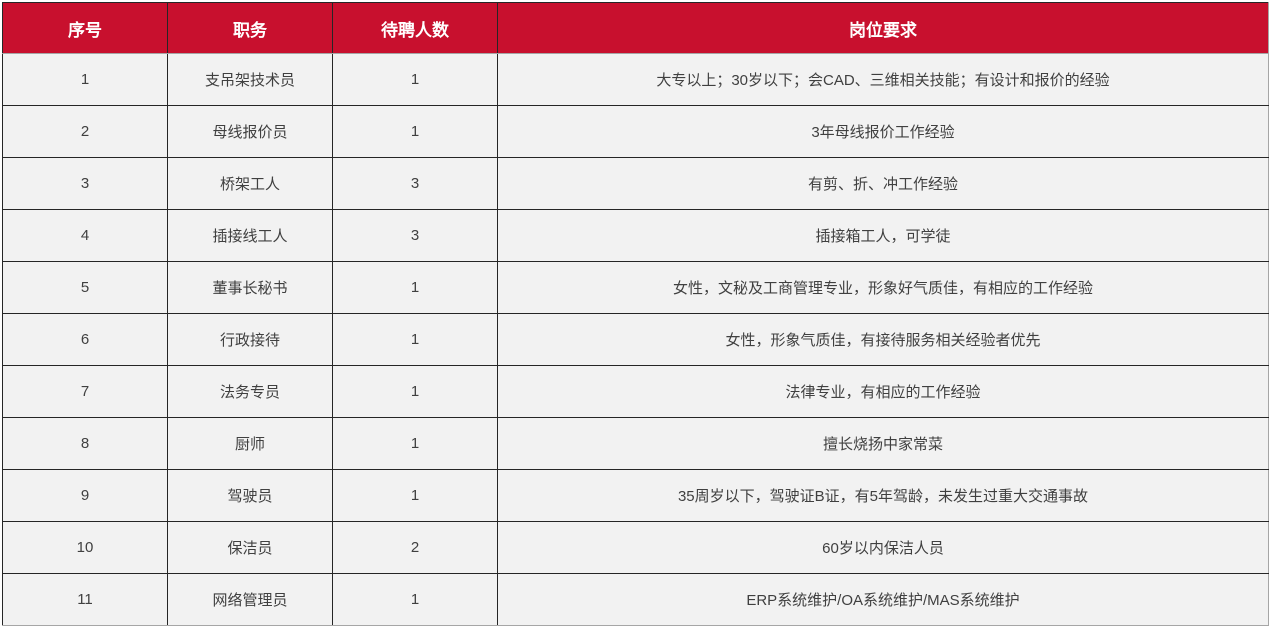 The height and width of the screenshot is (642, 1271). I want to click on table-row: 11 网络管理员 1 ERP系统维护/OA系统维护/MAS系统维护, so click(635, 599).